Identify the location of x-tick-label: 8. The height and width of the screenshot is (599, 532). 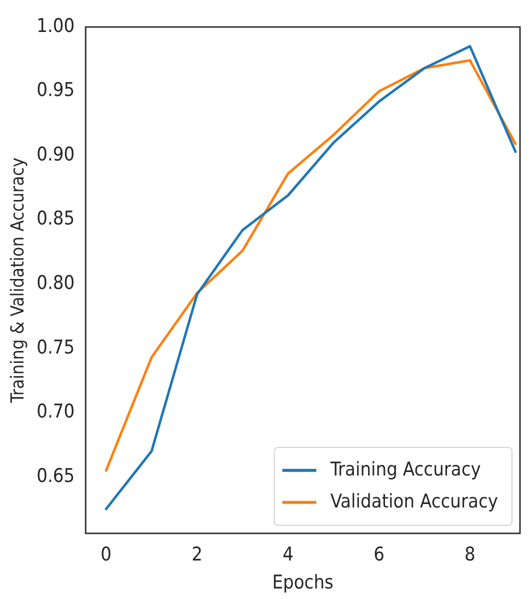
(470, 555).